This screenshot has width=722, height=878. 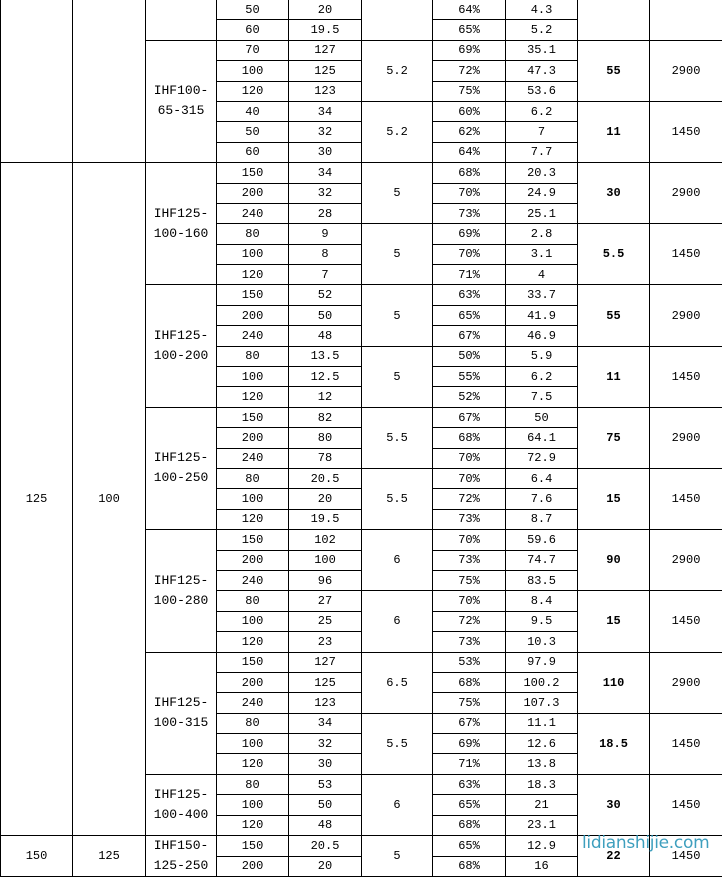 I want to click on efficiency-cell: 72%, so click(x=469, y=499).